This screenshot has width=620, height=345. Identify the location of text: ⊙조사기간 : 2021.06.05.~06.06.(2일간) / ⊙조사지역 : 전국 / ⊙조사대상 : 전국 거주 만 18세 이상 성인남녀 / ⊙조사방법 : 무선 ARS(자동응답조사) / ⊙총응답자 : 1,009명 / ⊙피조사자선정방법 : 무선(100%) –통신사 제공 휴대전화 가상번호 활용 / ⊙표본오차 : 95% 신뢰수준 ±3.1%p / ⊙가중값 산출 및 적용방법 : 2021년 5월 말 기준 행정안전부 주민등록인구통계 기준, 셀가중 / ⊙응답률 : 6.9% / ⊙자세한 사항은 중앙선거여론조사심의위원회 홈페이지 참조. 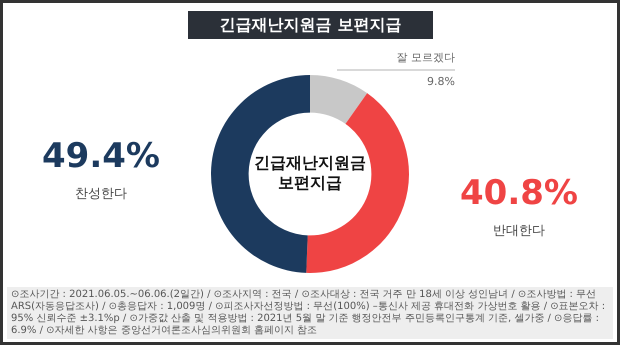
(310, 313).